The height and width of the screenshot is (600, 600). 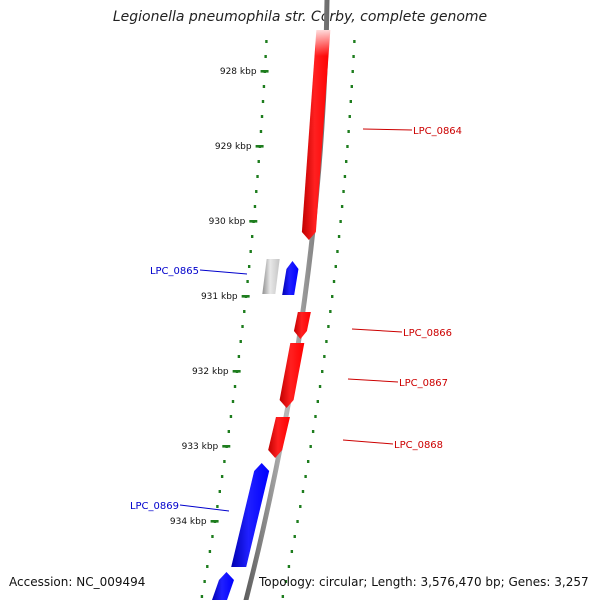 What do you see at coordinates (154, 506) in the screenshot?
I see `gene-label-lpc_0869: LPC_0869` at bounding box center [154, 506].